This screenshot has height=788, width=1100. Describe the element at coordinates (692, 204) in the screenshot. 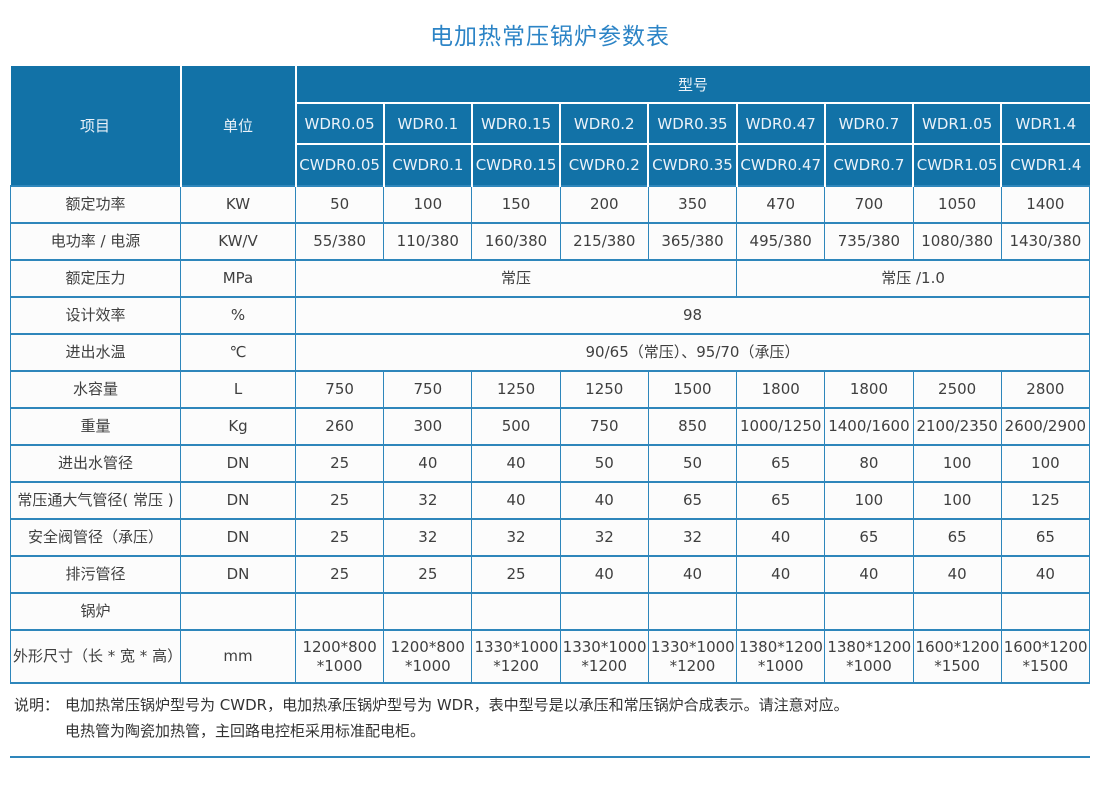

I see `row-value: 350` at that location.